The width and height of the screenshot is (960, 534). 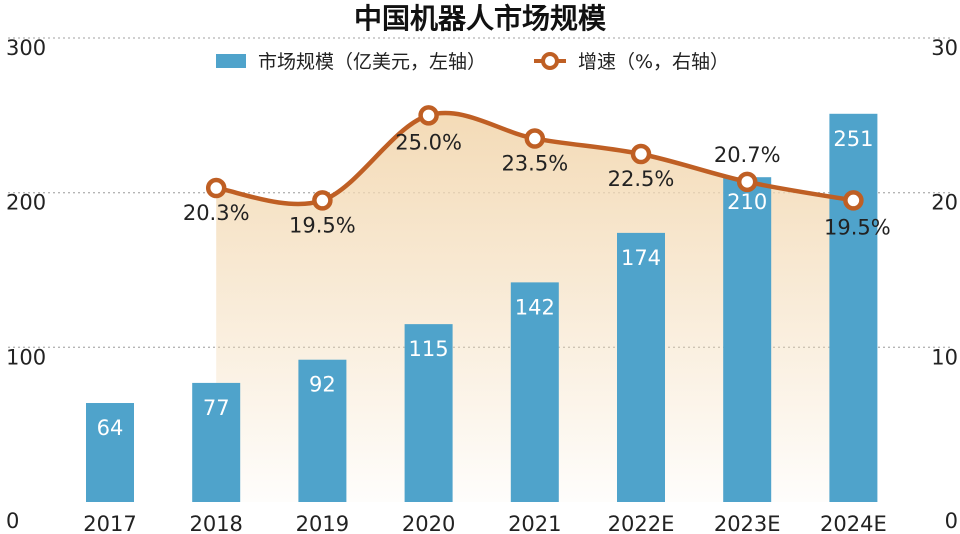 What do you see at coordinates (641, 179) in the screenshot?
I see `growth-value-label: 22.5%` at bounding box center [641, 179].